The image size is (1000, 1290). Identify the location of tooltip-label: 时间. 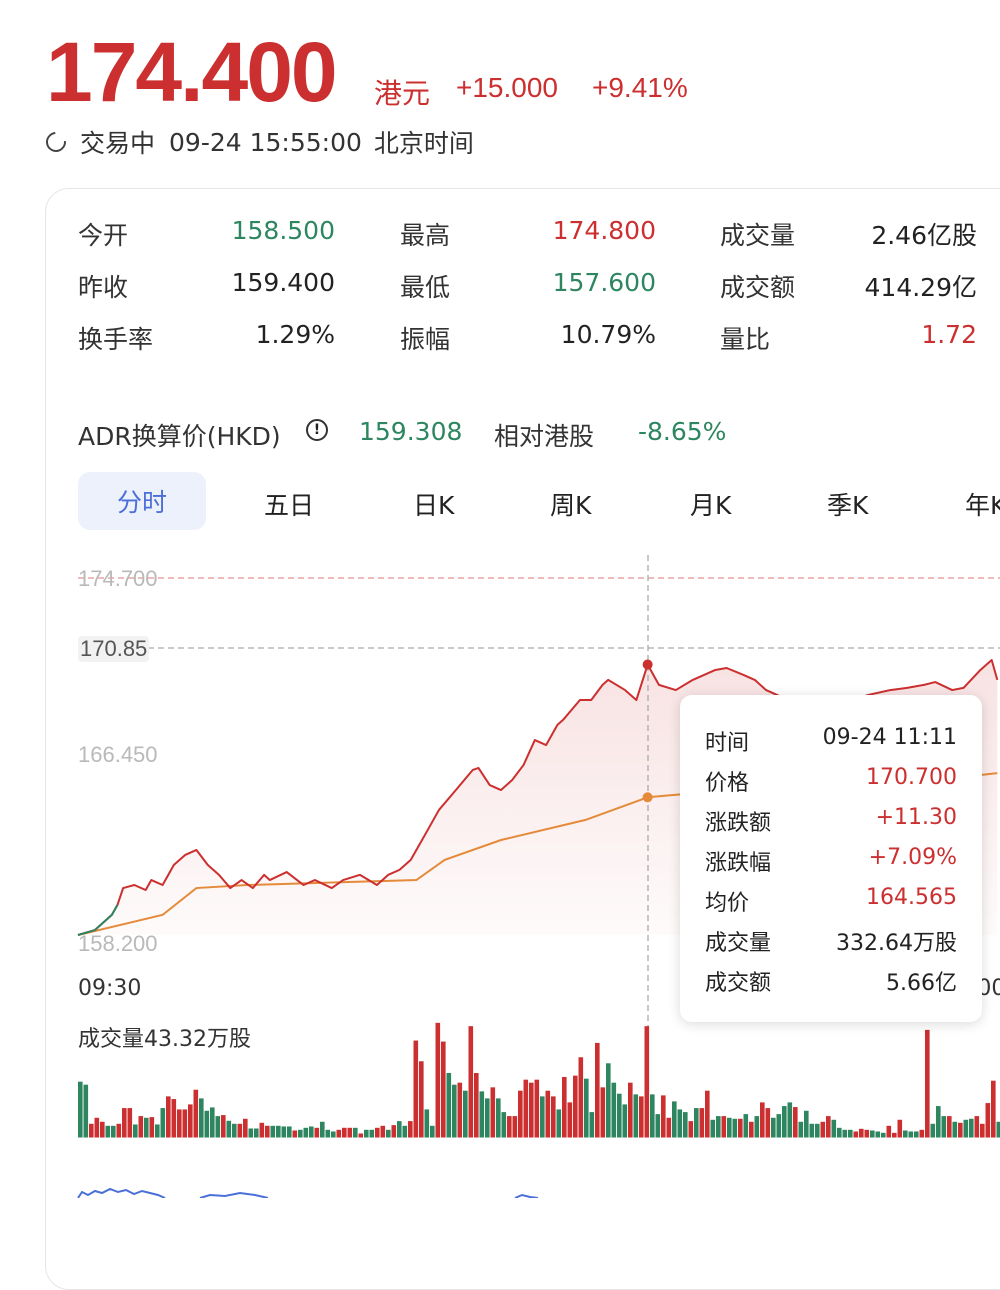
(727, 741).